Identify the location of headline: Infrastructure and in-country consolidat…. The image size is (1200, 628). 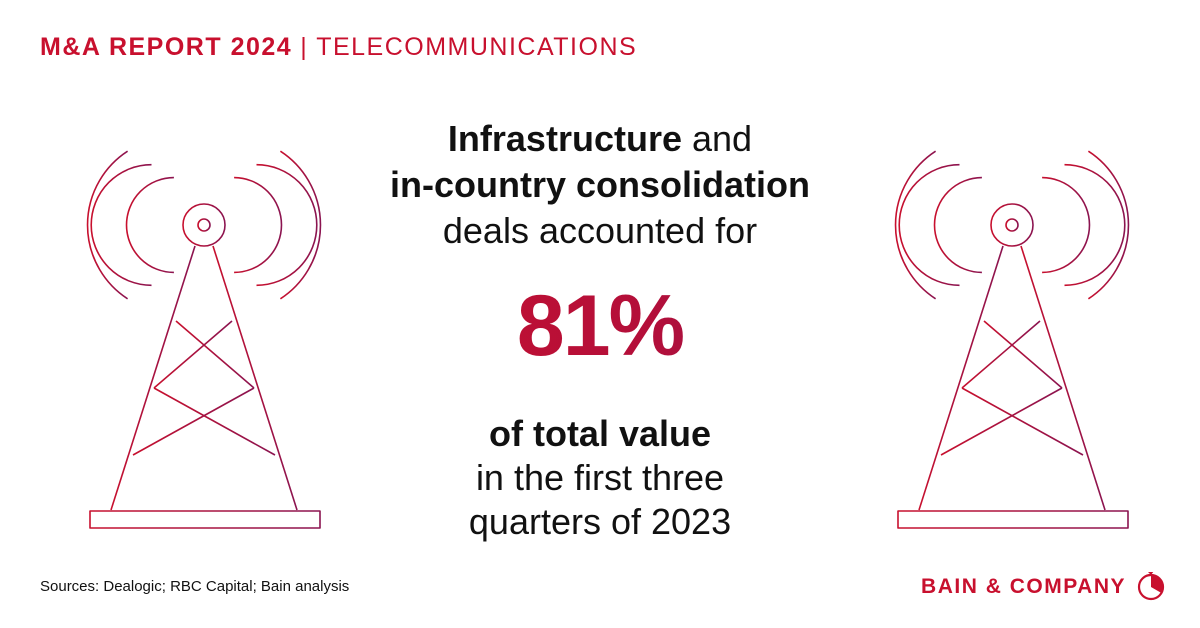
(600, 185).